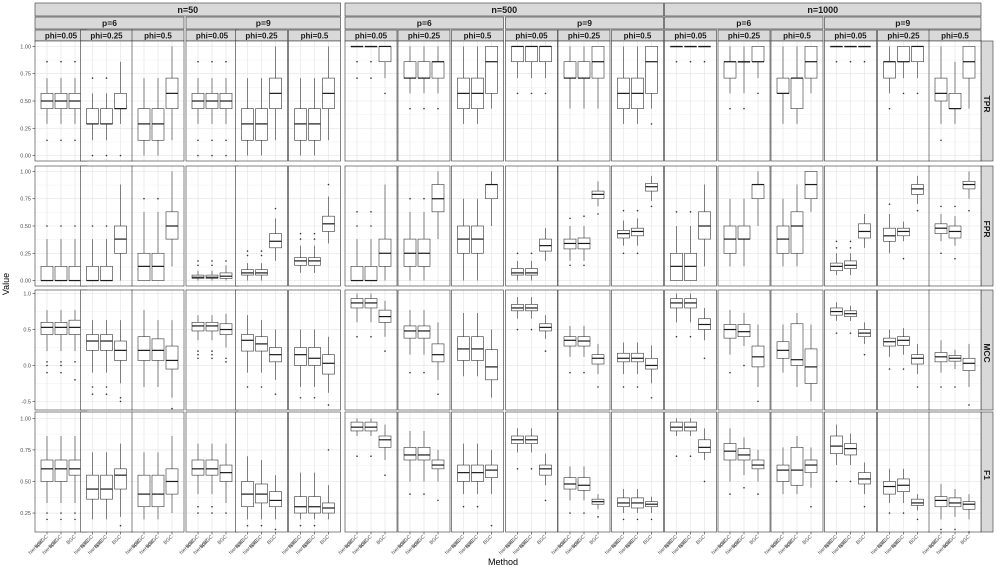  What do you see at coordinates (424, 23) in the screenshot?
I see `strip-p-label: p=6` at bounding box center [424, 23].